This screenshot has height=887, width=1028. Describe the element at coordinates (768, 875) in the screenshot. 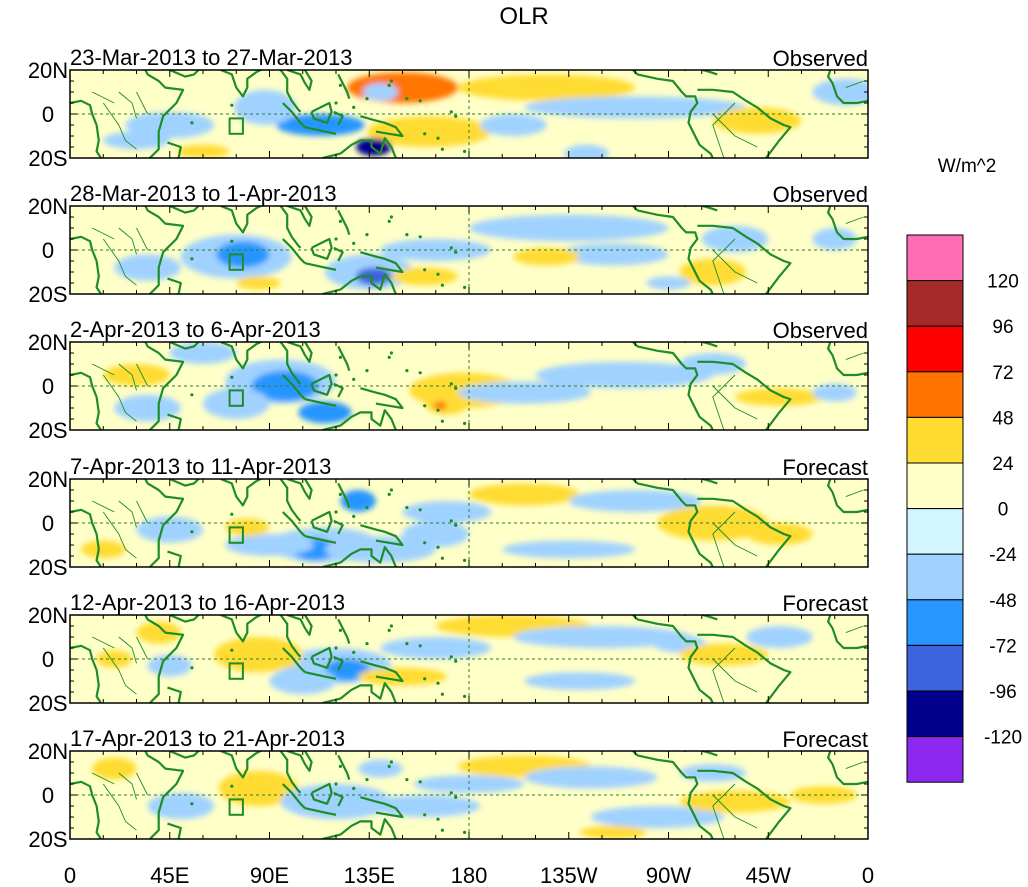

I see `x-tick-label: 45W` at that location.